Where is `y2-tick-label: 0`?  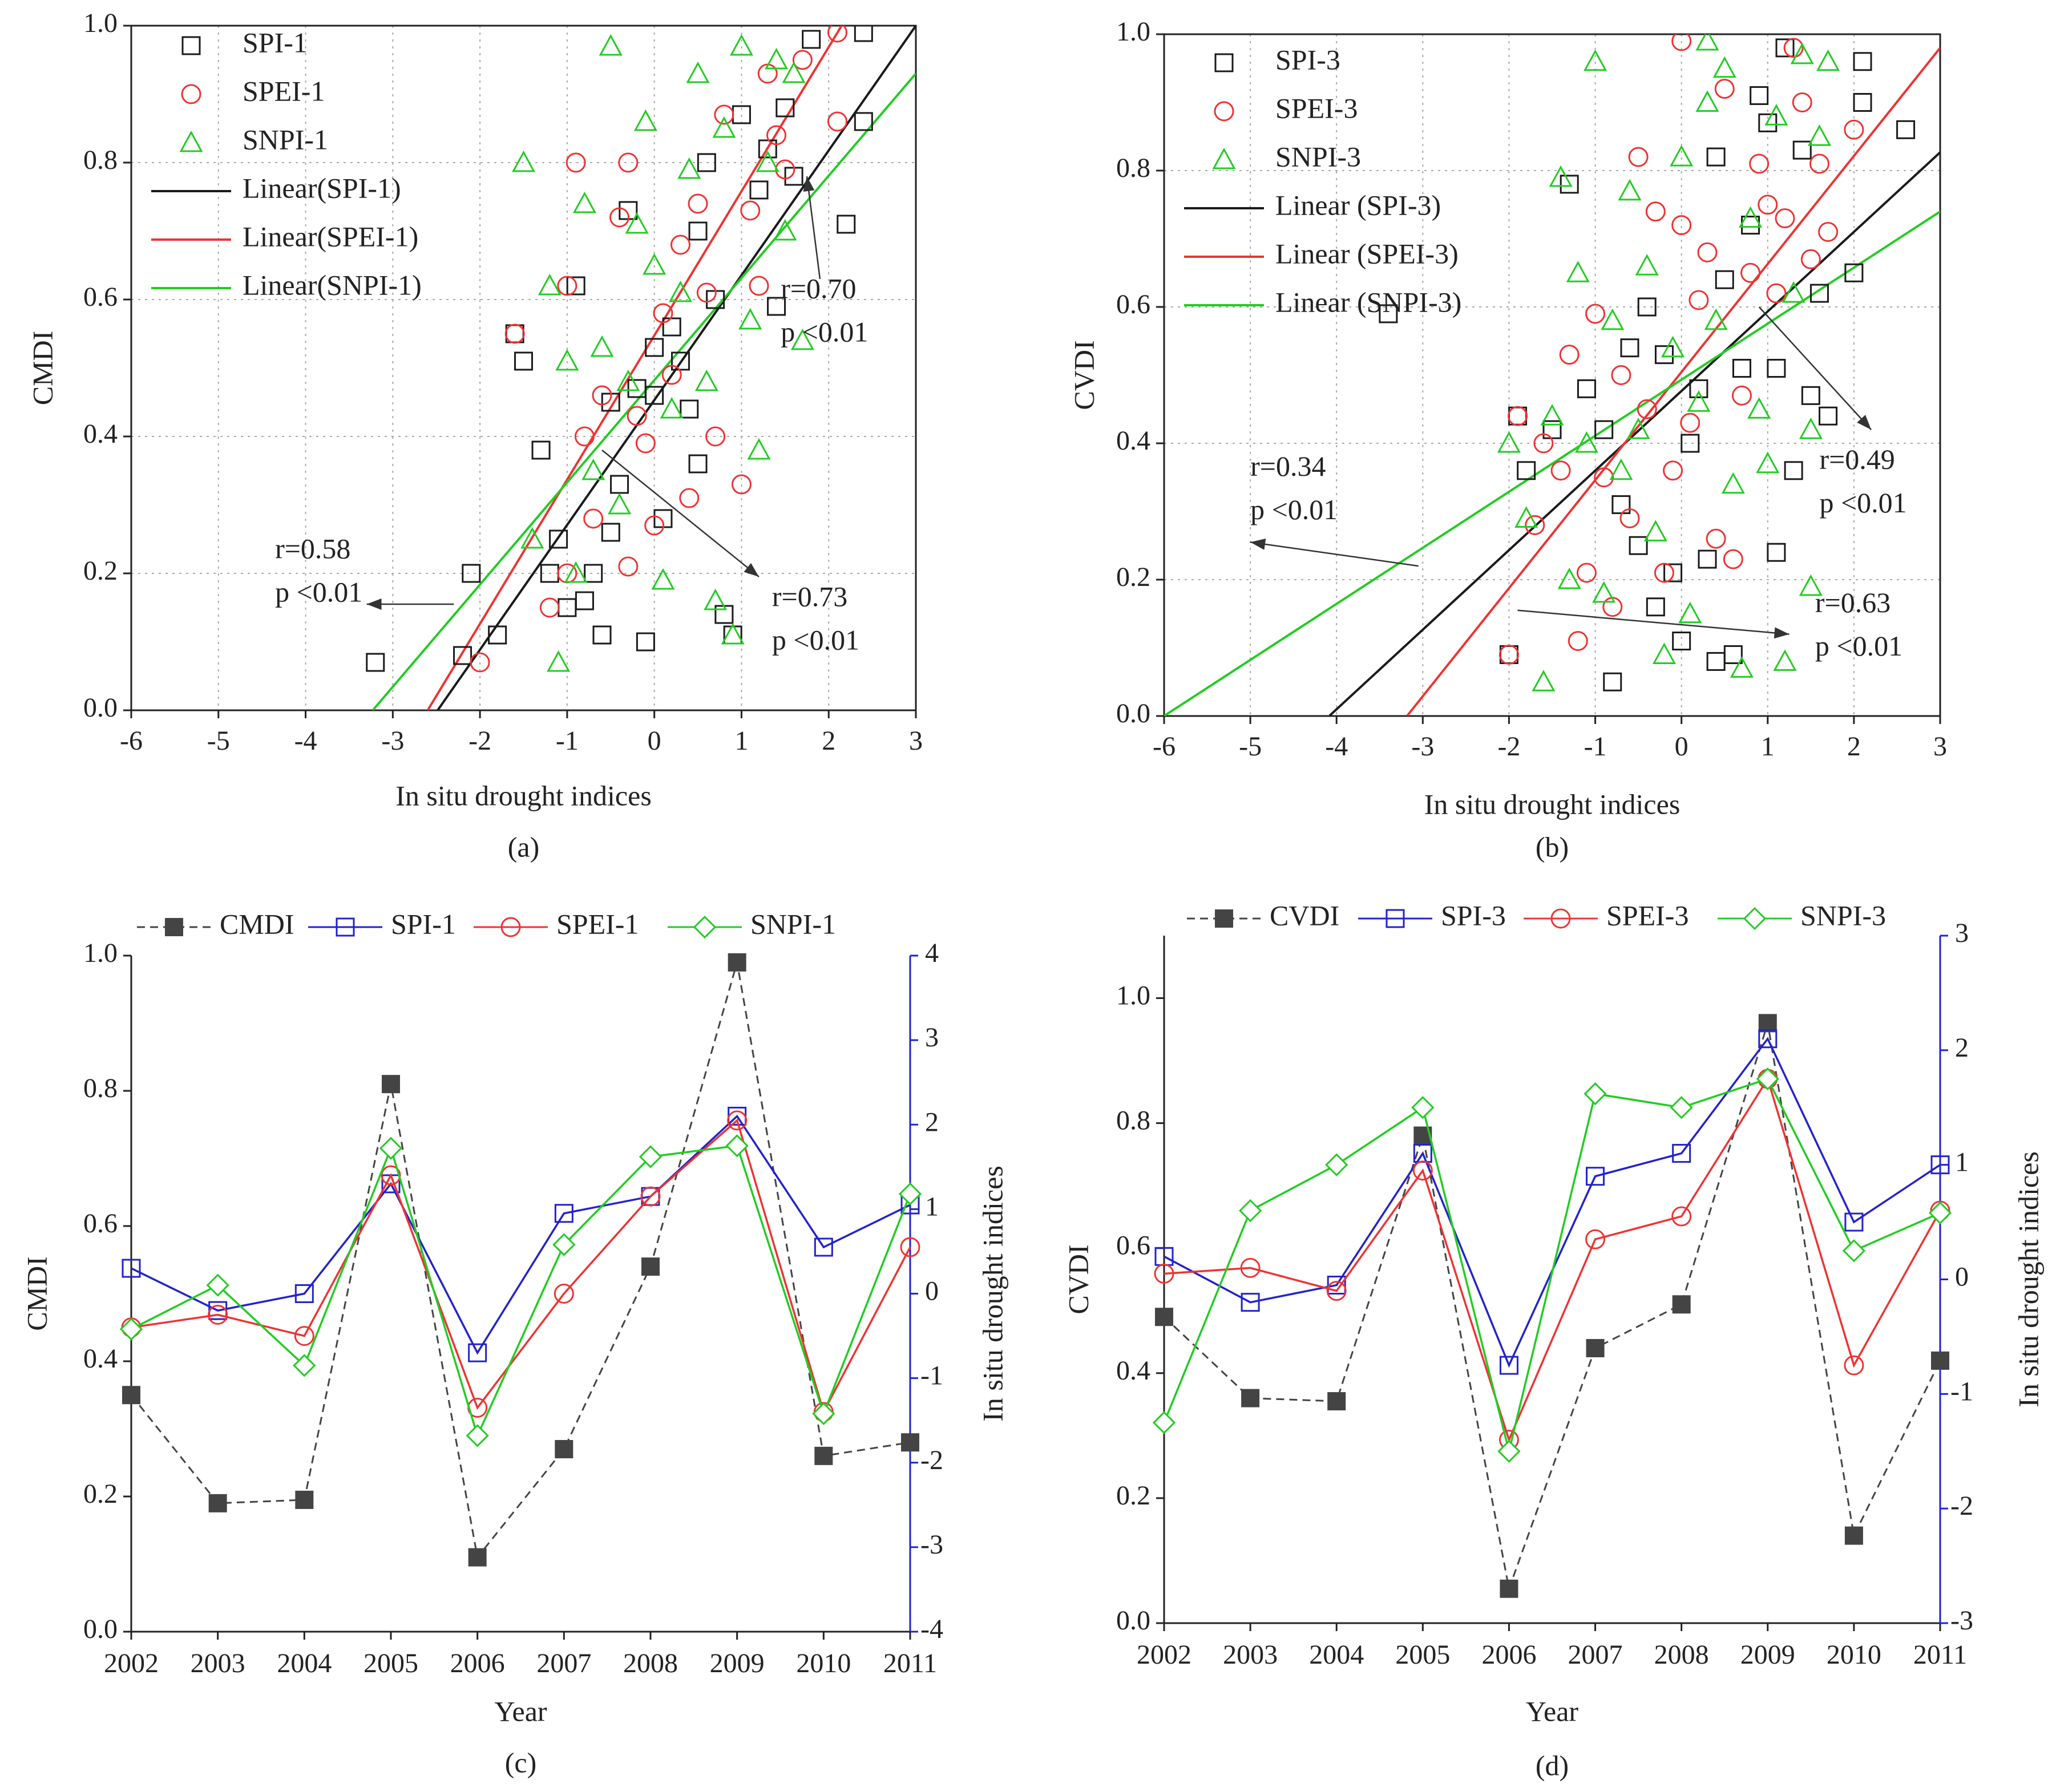 y2-tick-label: 0 is located at coordinates (932, 1291).